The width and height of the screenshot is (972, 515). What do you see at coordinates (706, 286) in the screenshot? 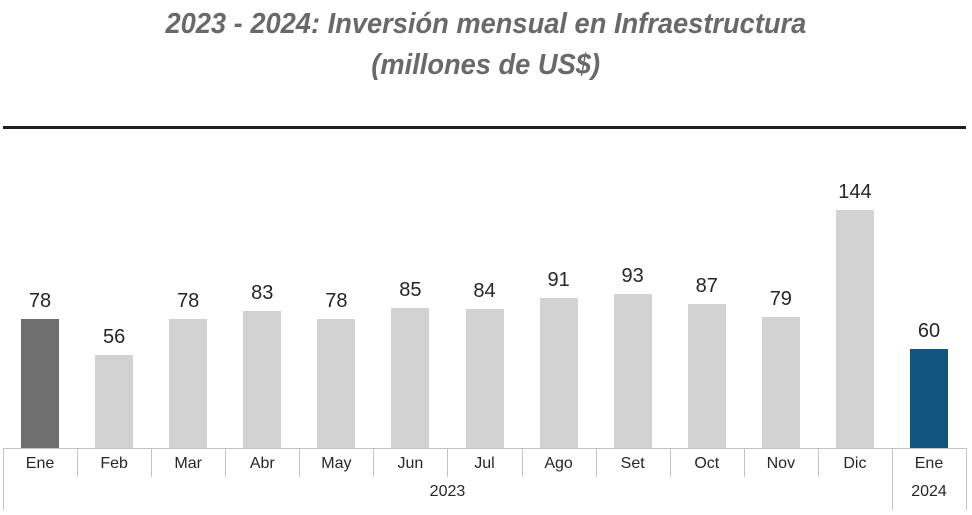
I see `bar-value-label: 87` at bounding box center [706, 286].